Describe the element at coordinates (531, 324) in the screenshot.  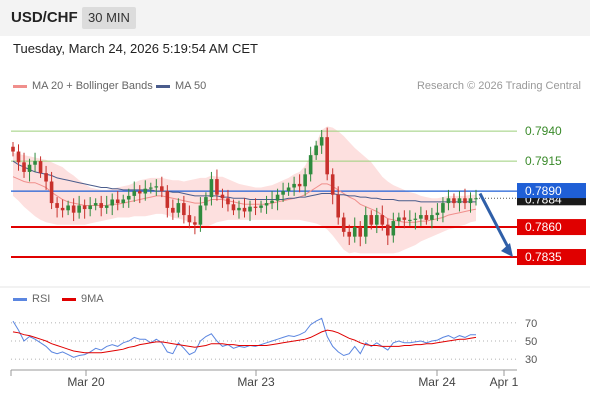
I see `rsi-tick-label-0: 70` at that location.